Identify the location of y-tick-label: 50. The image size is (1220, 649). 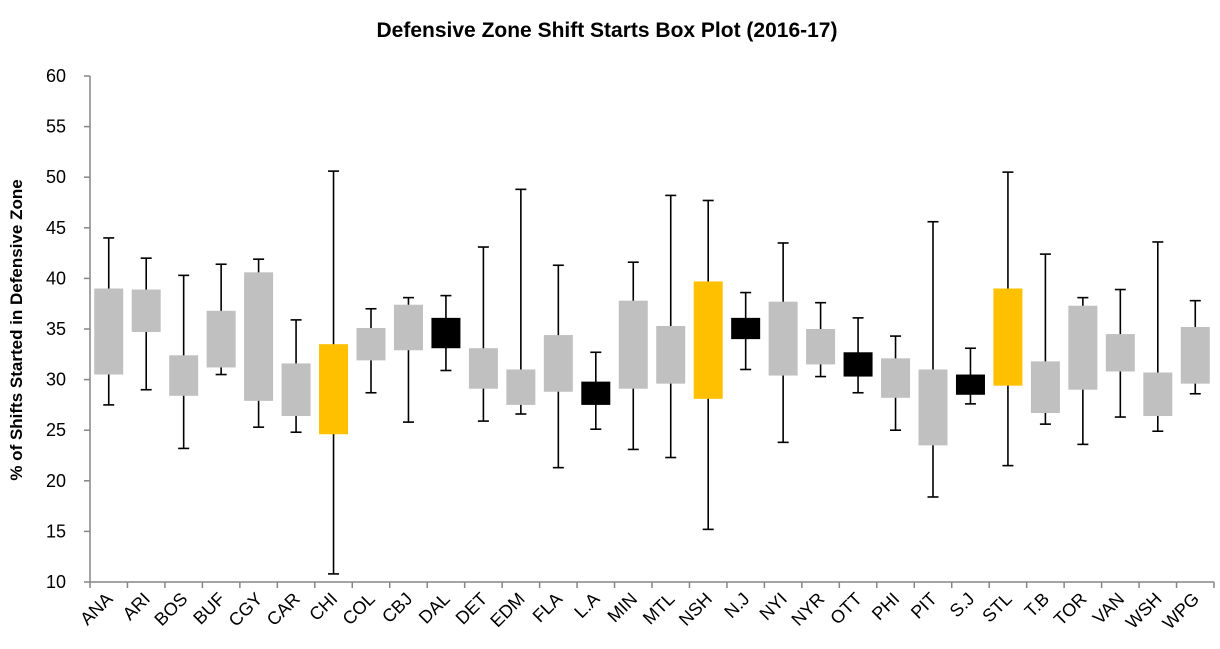
(56, 177).